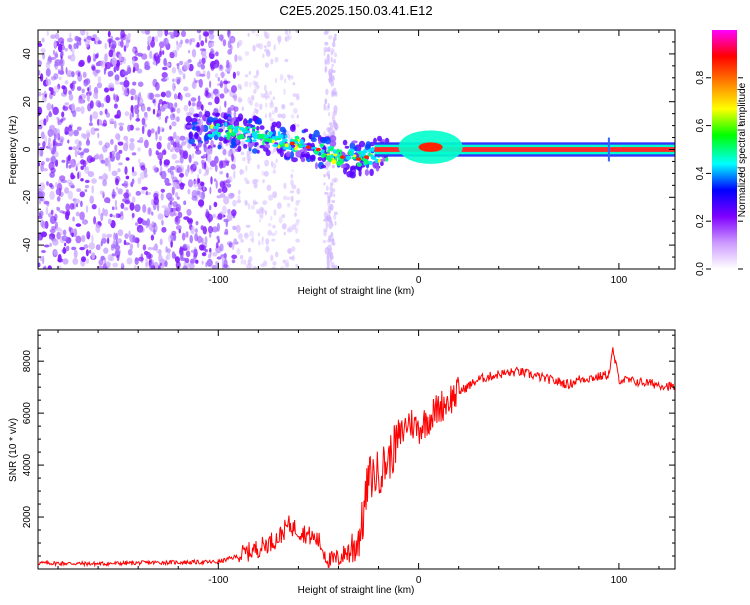 This screenshot has height=605, width=750. I want to click on colorbar-tick-label: 0.6, so click(700, 125).